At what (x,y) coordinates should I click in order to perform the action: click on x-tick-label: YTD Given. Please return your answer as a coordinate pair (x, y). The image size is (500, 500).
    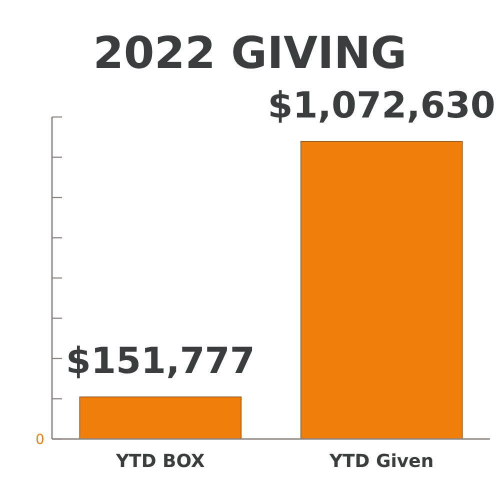
    Looking at the image, I should click on (381, 461).